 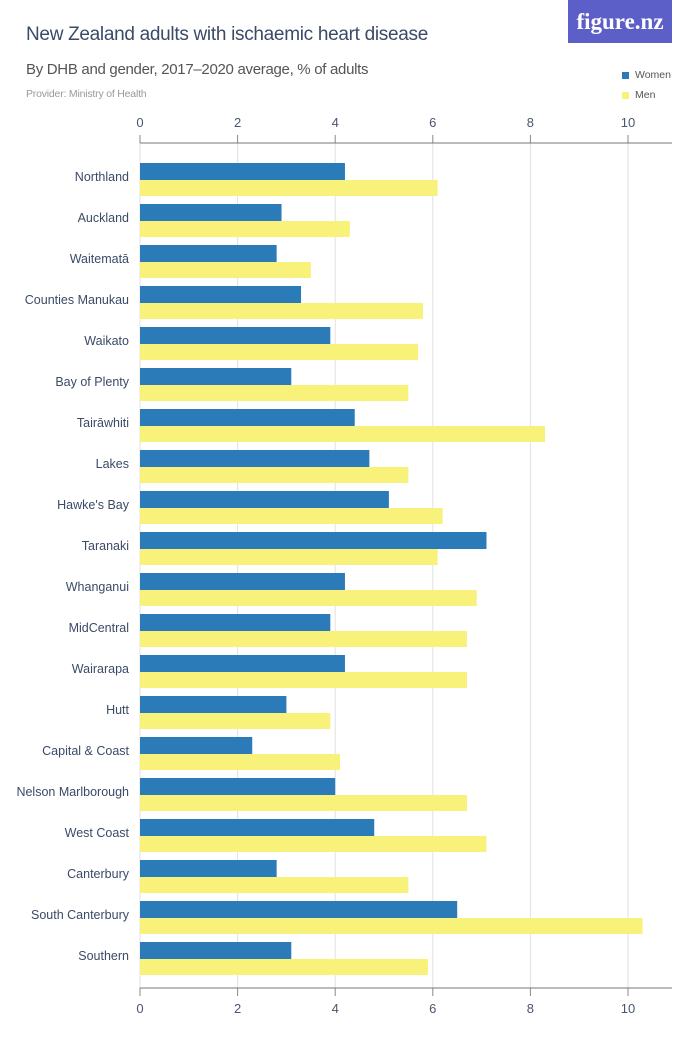 What do you see at coordinates (335, 122) in the screenshot?
I see `tick-label-top: 4` at bounding box center [335, 122].